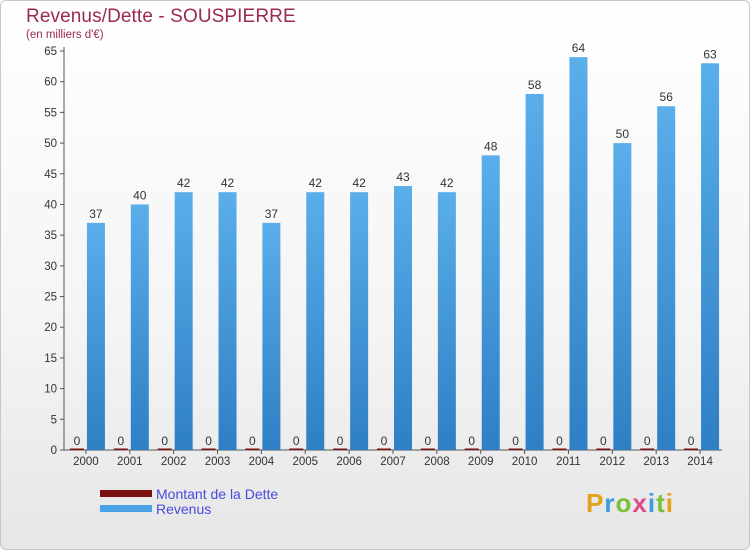 Image resolution: width=750 pixels, height=550 pixels. What do you see at coordinates (140, 195) in the screenshot?
I see `data-label-revenus: 40` at bounding box center [140, 195].